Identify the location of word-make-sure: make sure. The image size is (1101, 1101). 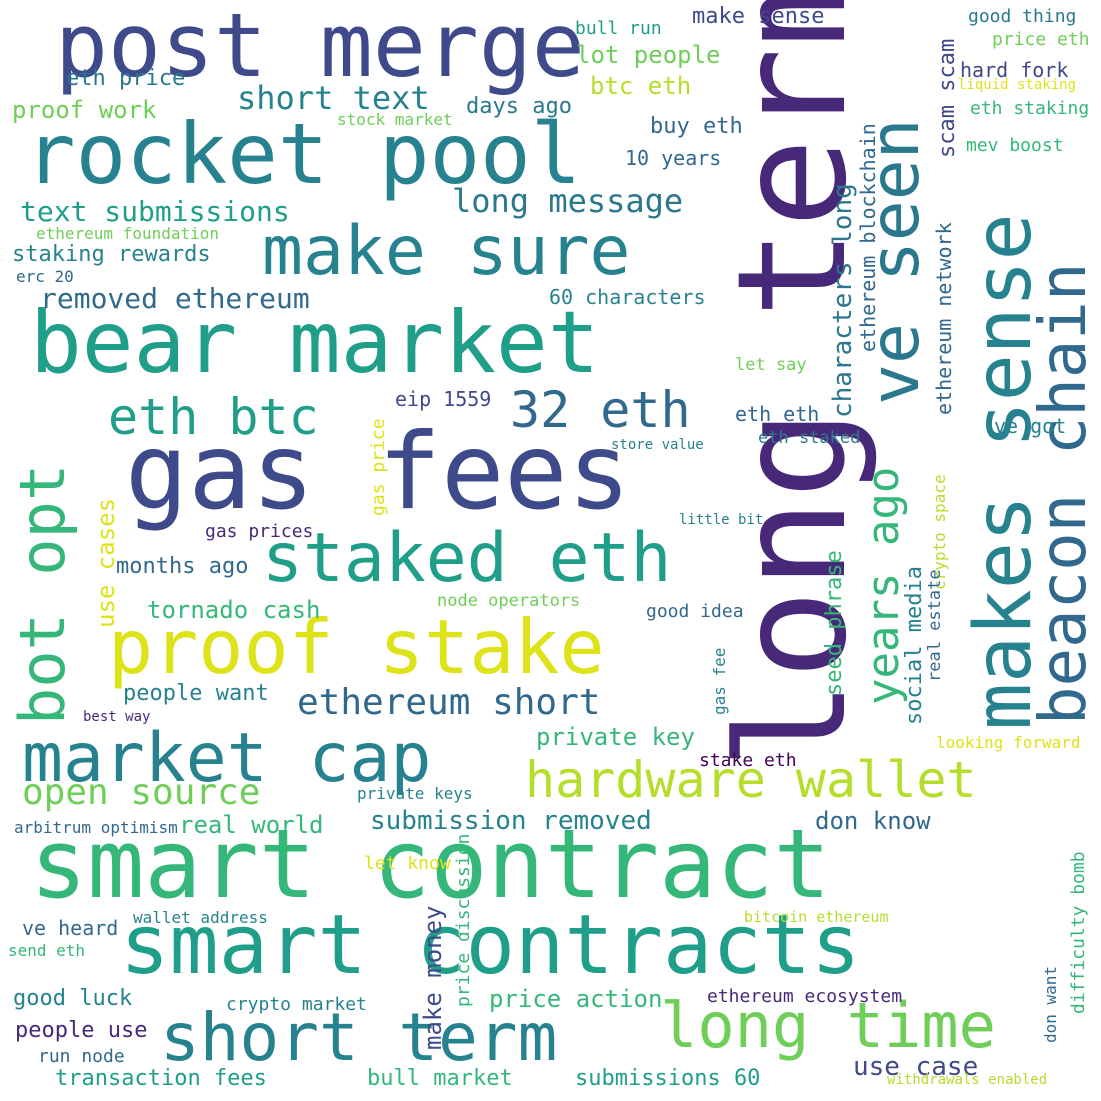
(446, 251).